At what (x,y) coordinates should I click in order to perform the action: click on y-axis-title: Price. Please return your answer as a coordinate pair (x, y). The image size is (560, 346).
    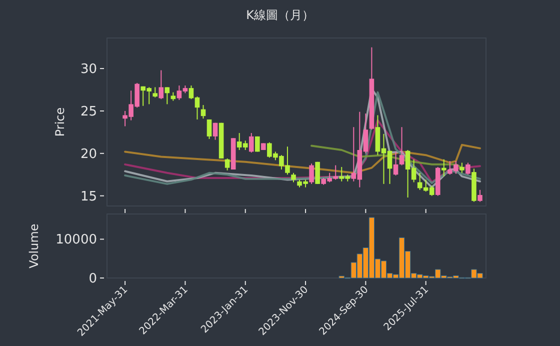
    Looking at the image, I should click on (60, 122).